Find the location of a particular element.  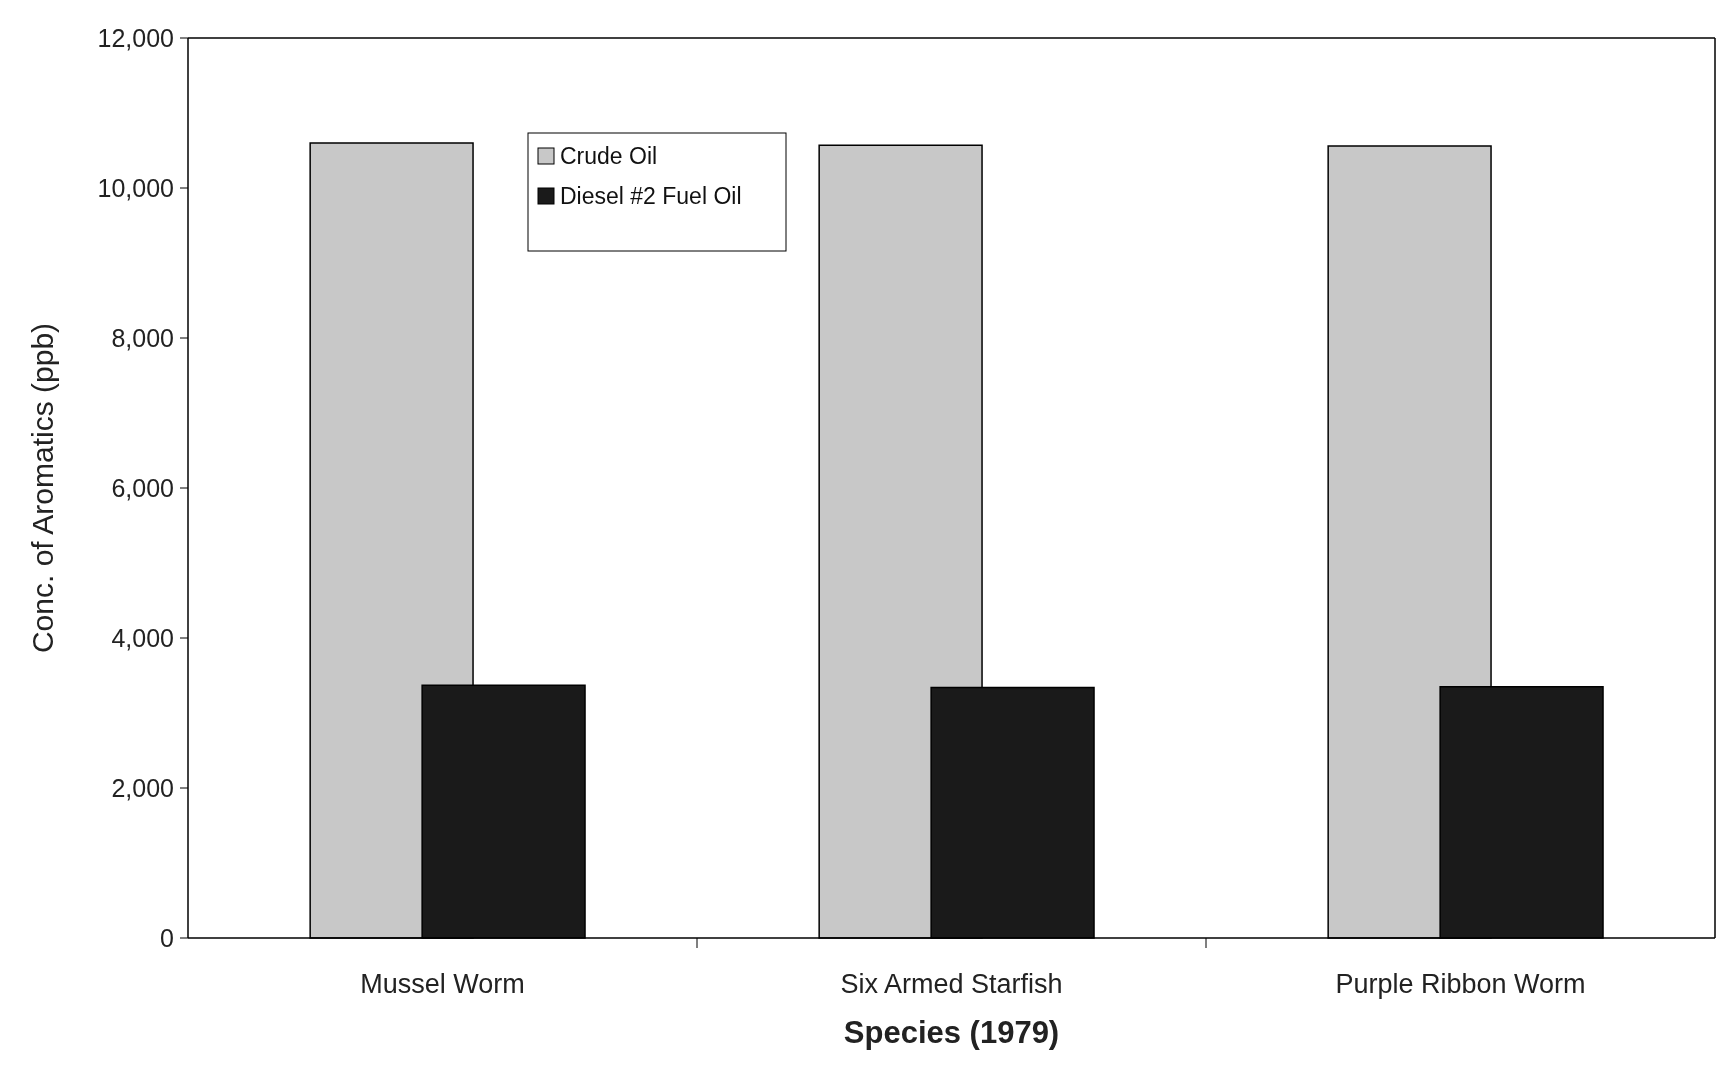

y-tick-label: 8,000 is located at coordinates (142, 337).